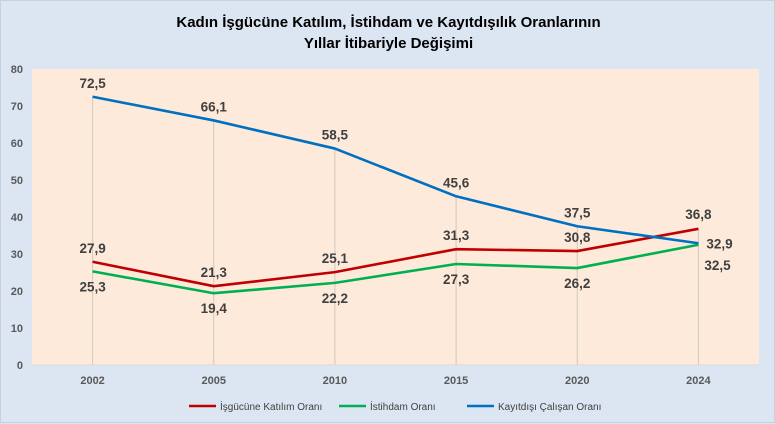 The height and width of the screenshot is (424, 775). What do you see at coordinates (92, 248) in the screenshot?
I see `data-label: 27,9` at bounding box center [92, 248].